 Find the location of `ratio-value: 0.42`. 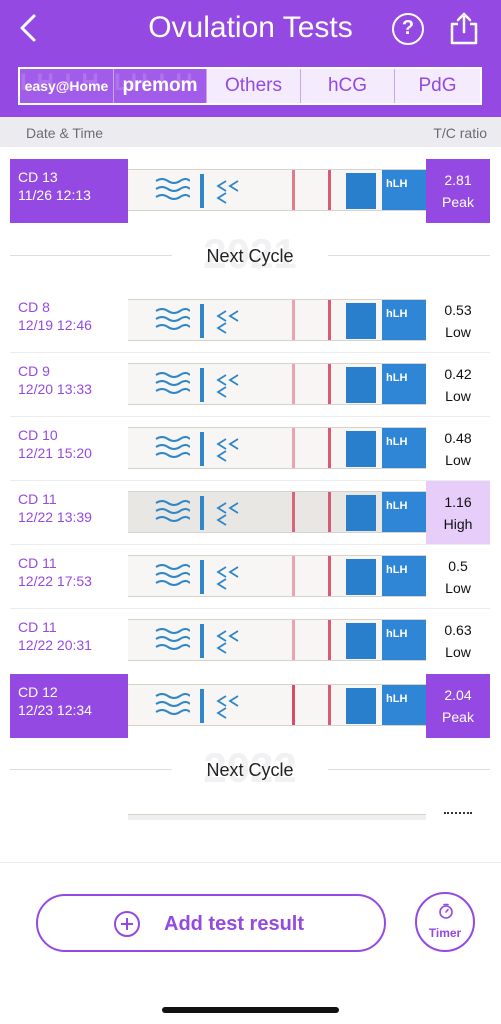

ratio-value: 0.42 is located at coordinates (458, 374).